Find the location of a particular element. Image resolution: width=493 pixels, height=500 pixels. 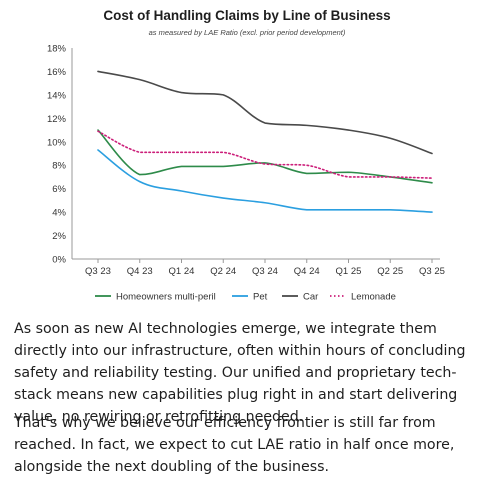

x-tick-label: Q1 25 is located at coordinates (349, 271).